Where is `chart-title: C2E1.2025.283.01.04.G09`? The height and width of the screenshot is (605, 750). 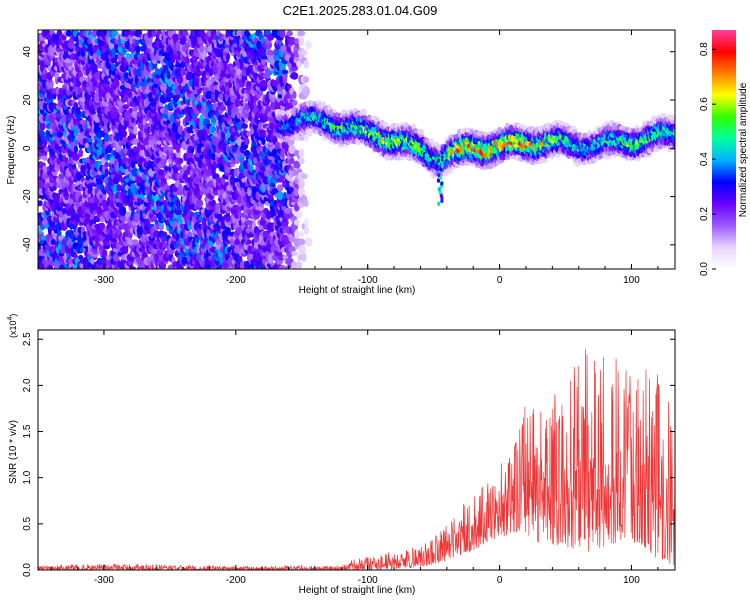
chart-title: C2E1.2025.283.01.04.G09 is located at coordinates (360, 10).